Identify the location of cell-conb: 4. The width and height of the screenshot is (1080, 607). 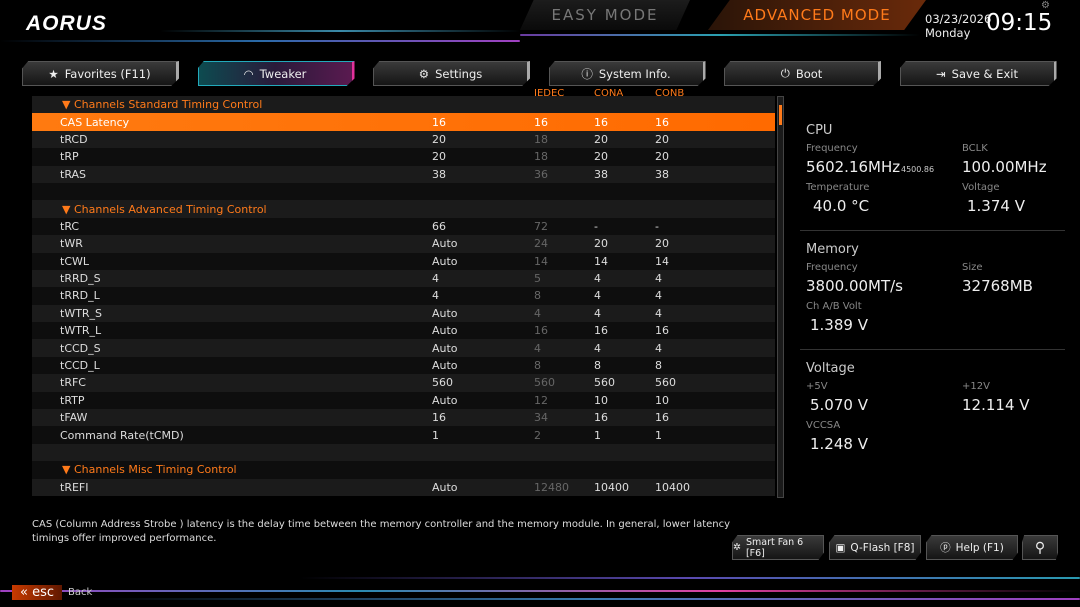
(658, 313).